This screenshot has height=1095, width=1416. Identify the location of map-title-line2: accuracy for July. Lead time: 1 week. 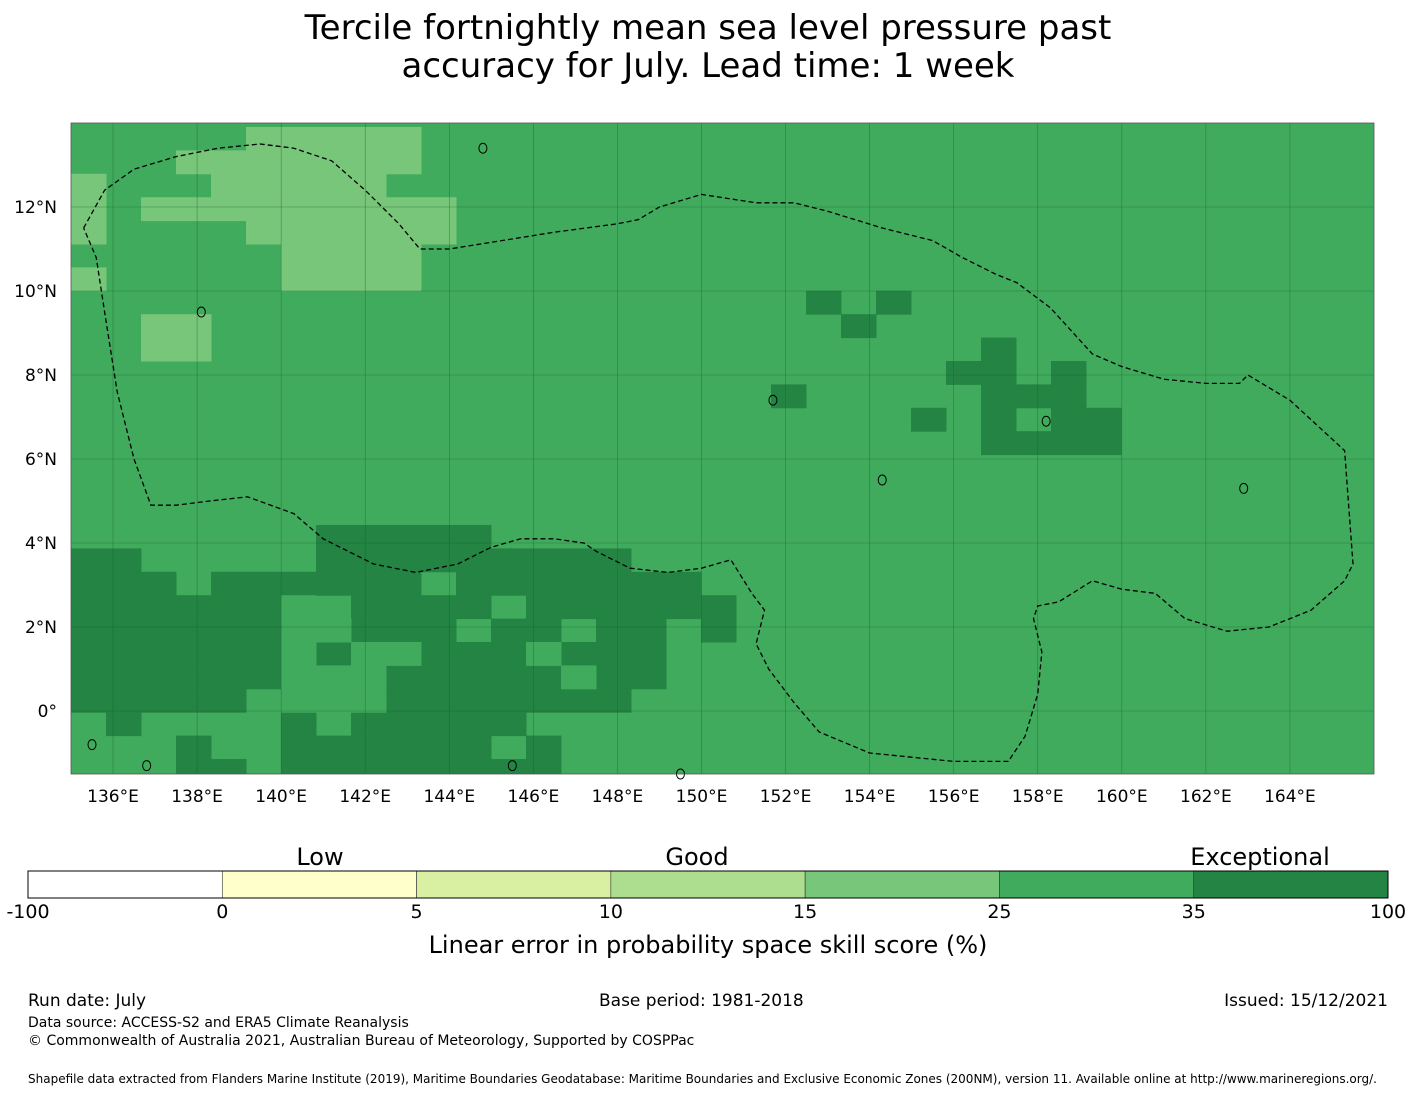
(708, 66).